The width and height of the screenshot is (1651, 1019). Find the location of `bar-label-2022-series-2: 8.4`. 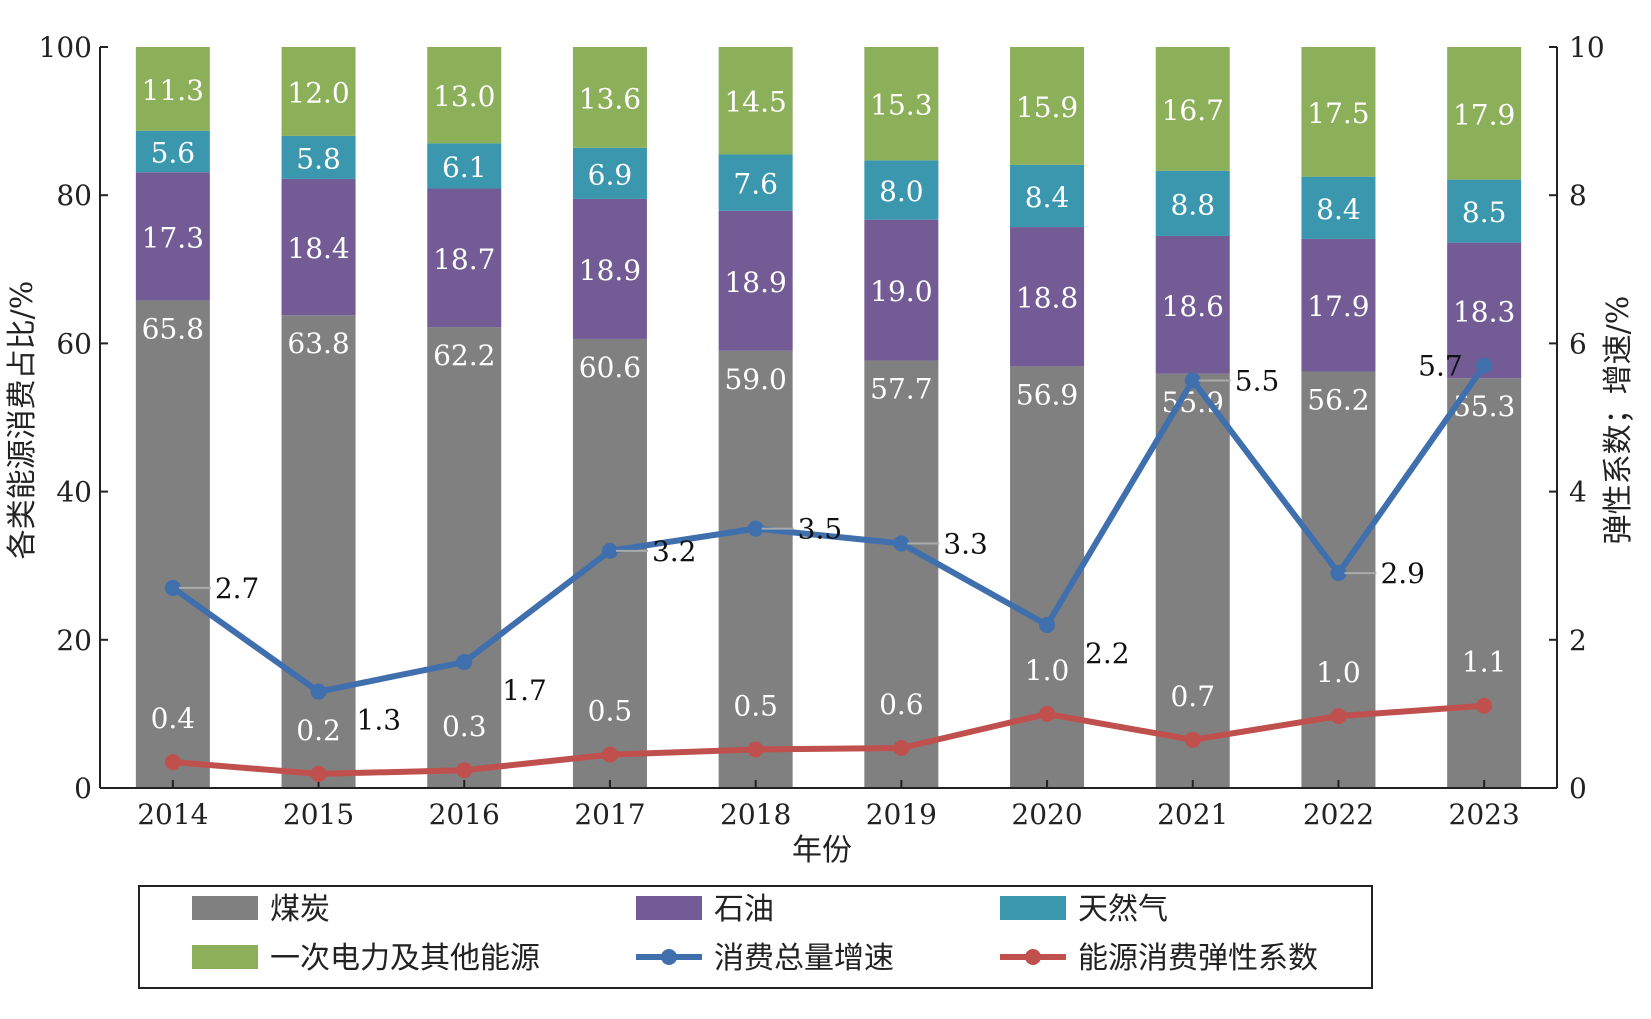

bar-label-2022-series-2: 8.4 is located at coordinates (1338, 209).